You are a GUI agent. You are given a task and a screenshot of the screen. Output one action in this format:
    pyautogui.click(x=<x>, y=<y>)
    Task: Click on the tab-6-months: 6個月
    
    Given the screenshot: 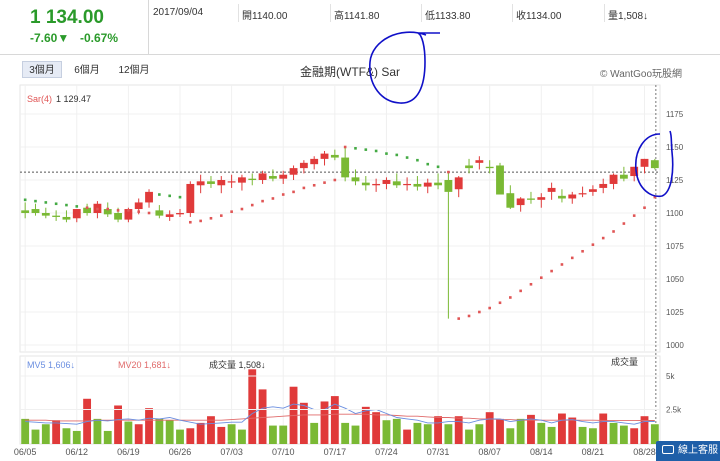 What is the action you would take?
    pyautogui.click(x=87, y=70)
    